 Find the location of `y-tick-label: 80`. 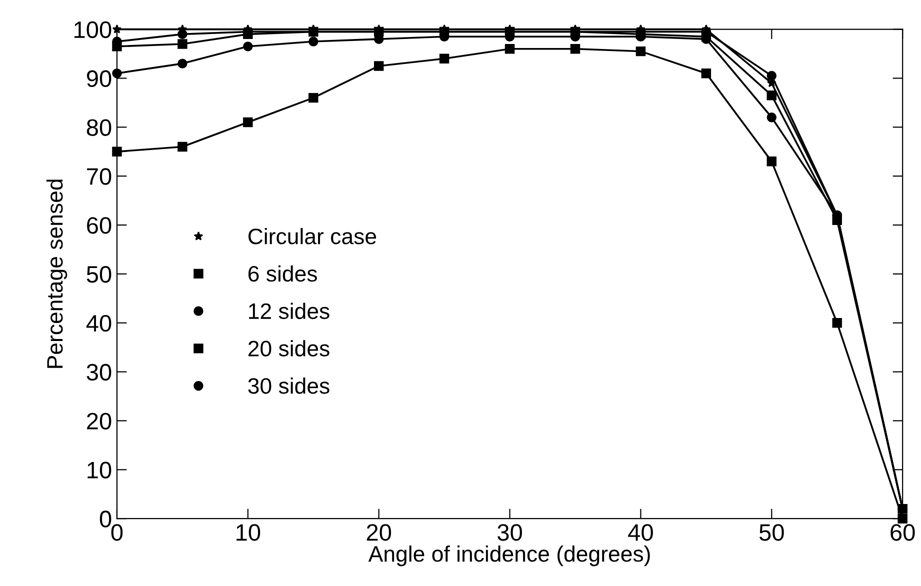

y-tick-label: 80 is located at coordinates (99, 127).